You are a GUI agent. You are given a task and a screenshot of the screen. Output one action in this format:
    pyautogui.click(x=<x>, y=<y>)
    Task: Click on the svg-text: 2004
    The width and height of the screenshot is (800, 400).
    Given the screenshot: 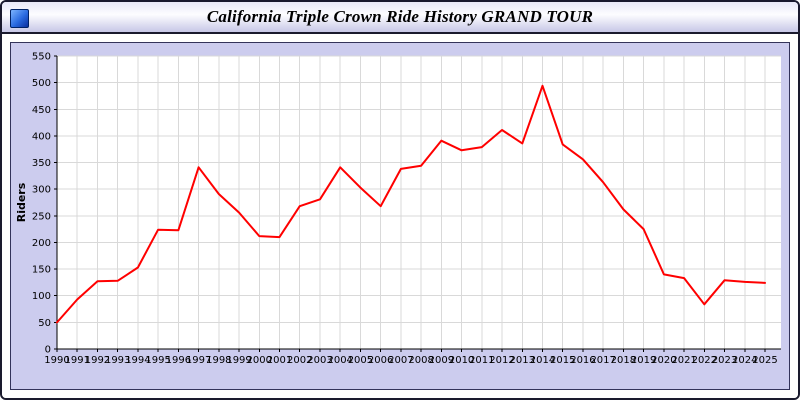 What is the action you would take?
    pyautogui.click(x=339, y=360)
    